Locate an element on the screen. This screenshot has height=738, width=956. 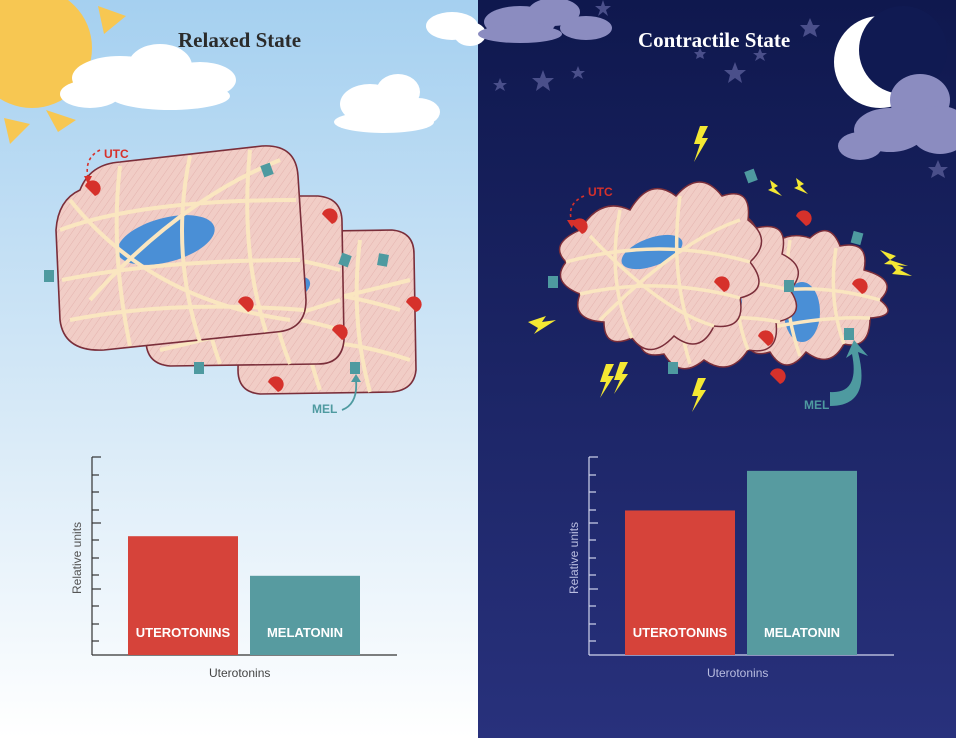
bar-melatonin-relaxed is located at coordinates (305, 615).